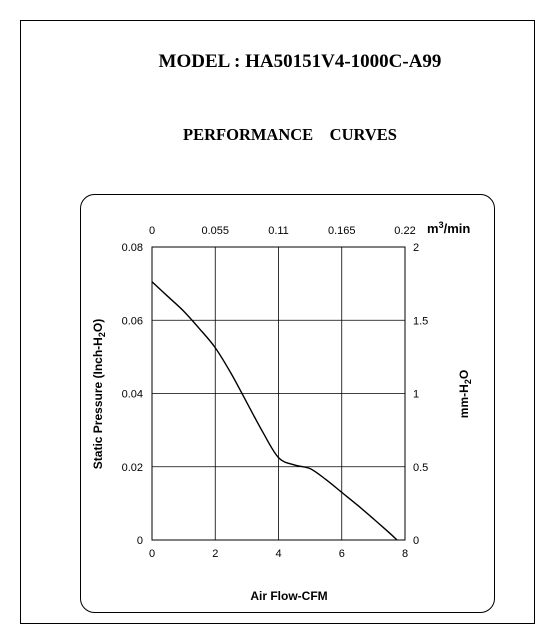  What do you see at coordinates (278, 231) in the screenshot?
I see `x2-tick-label: 0.11` at bounding box center [278, 231].